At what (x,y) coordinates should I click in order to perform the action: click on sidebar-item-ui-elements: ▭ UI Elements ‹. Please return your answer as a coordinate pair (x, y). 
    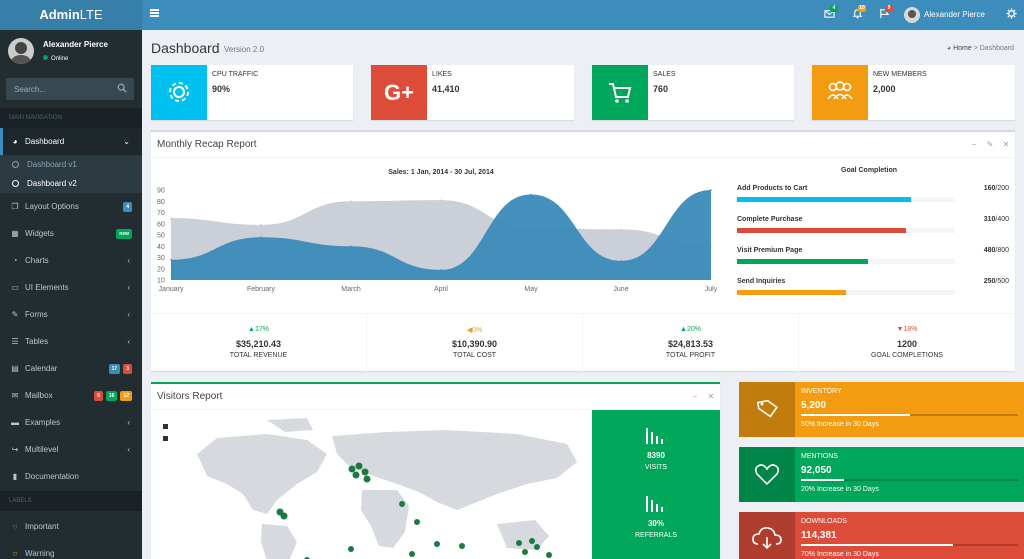
    Looking at the image, I should click on (71, 287).